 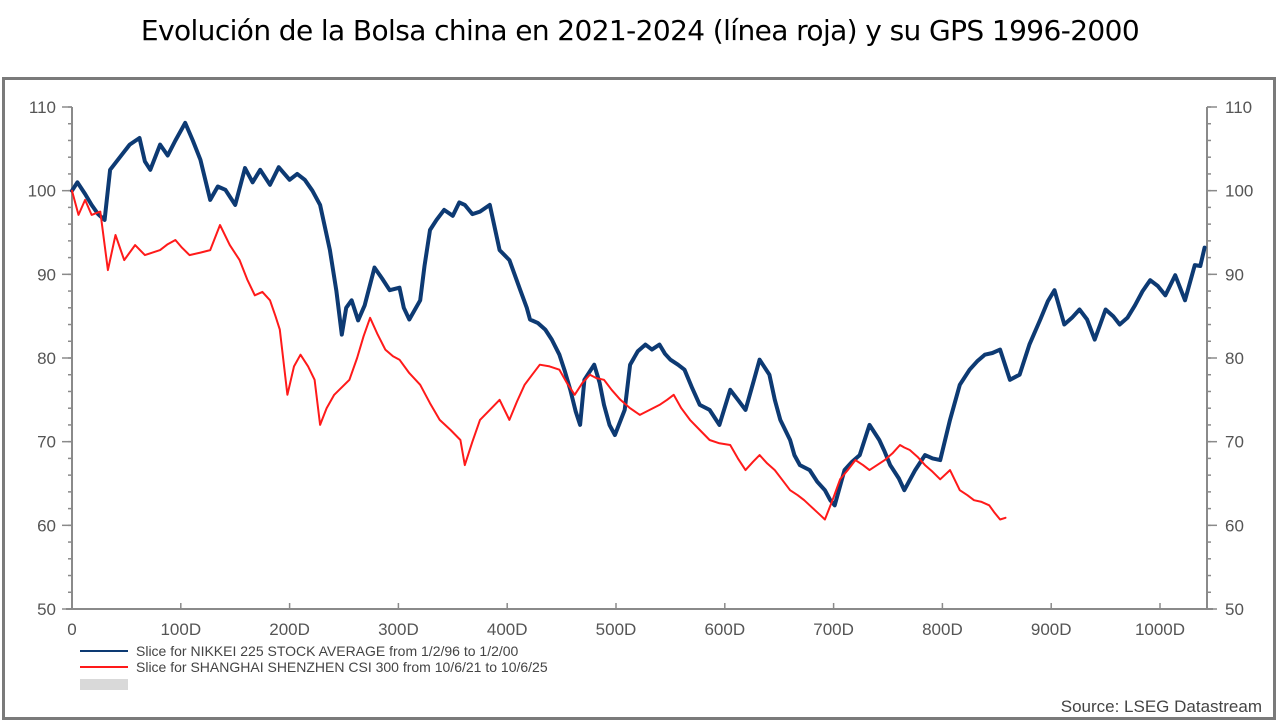 What do you see at coordinates (1234, 442) in the screenshot?
I see `y-tick-label-right: 70` at bounding box center [1234, 442].